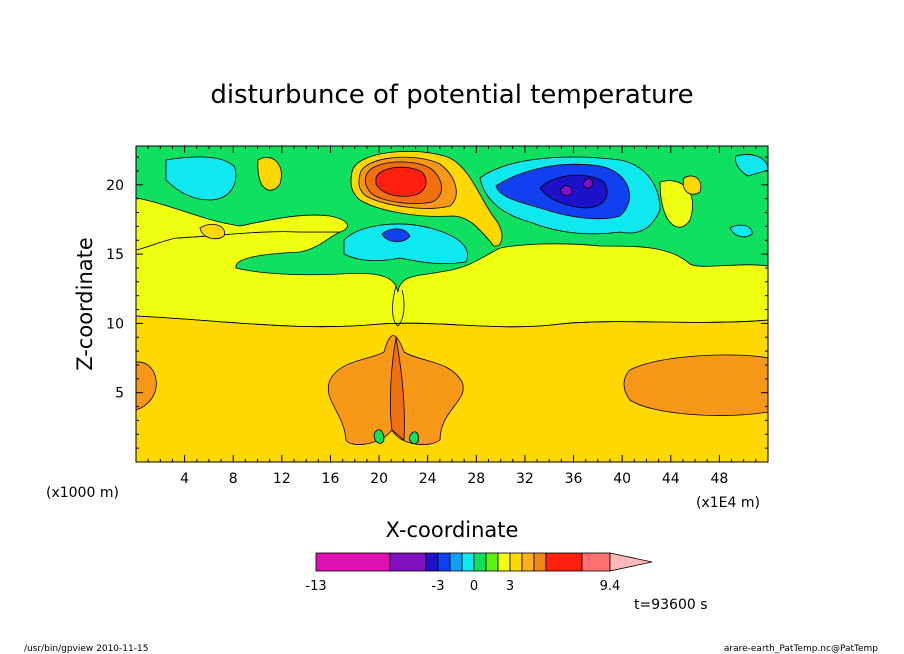  What do you see at coordinates (438, 586) in the screenshot?
I see `colorbar-label: -3` at bounding box center [438, 586].